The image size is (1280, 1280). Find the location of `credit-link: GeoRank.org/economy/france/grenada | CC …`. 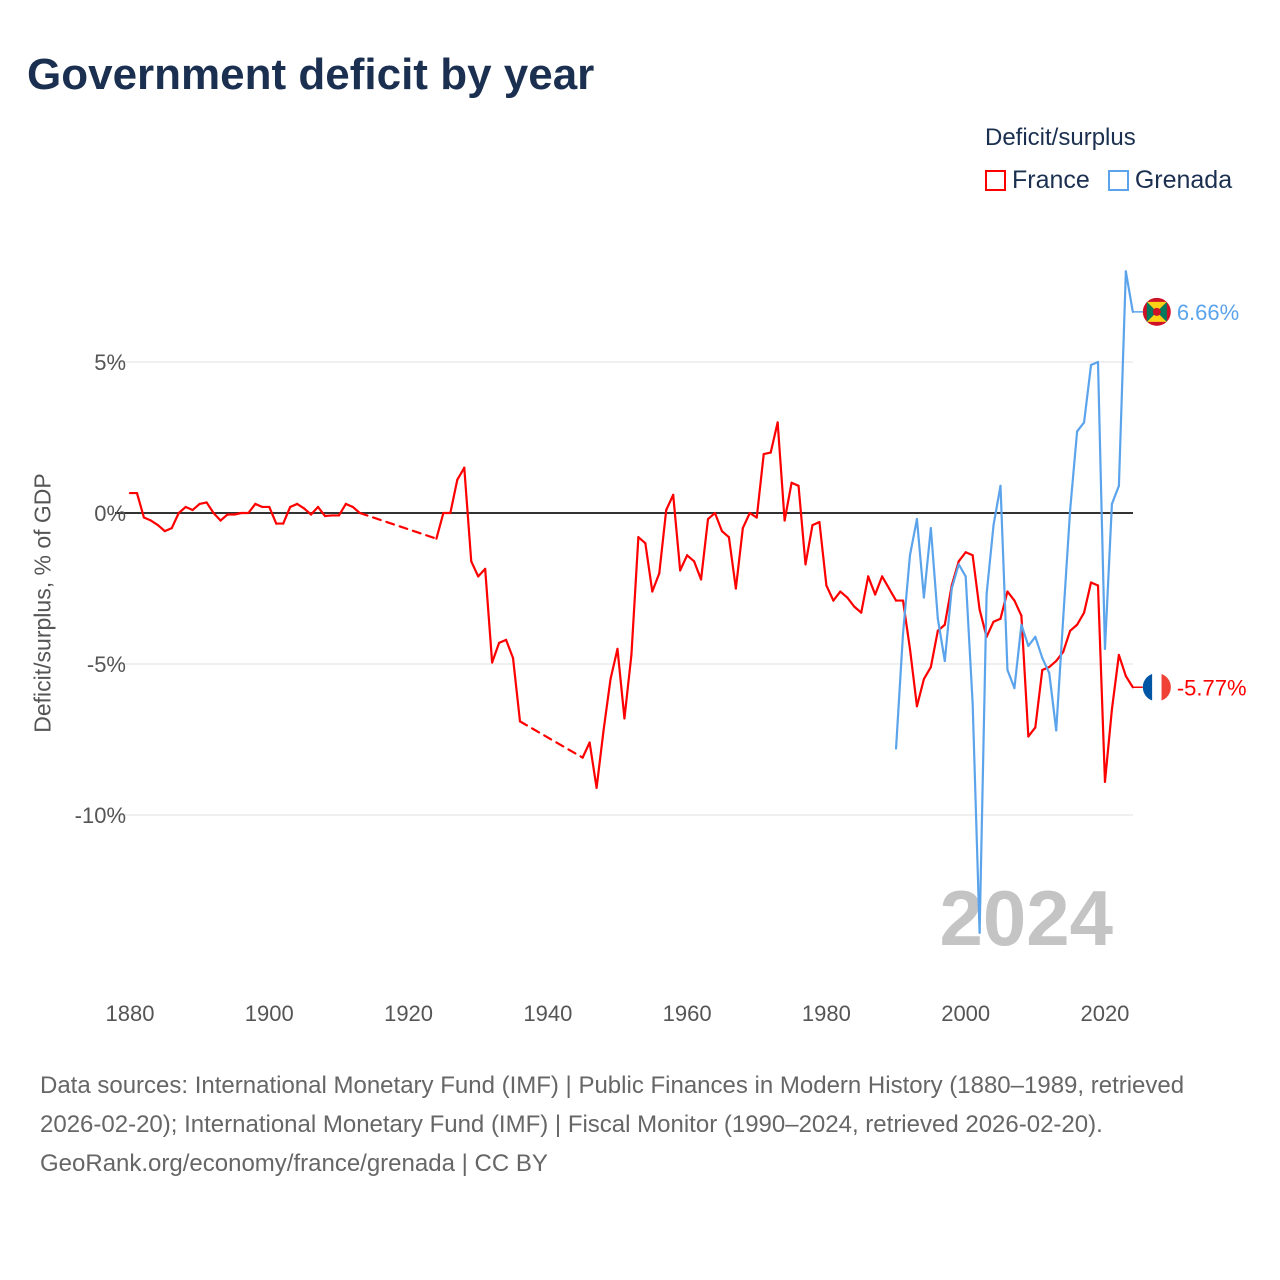

credit-link: GeoRank.org/economy/france/grenada | CC … is located at coordinates (294, 1163).